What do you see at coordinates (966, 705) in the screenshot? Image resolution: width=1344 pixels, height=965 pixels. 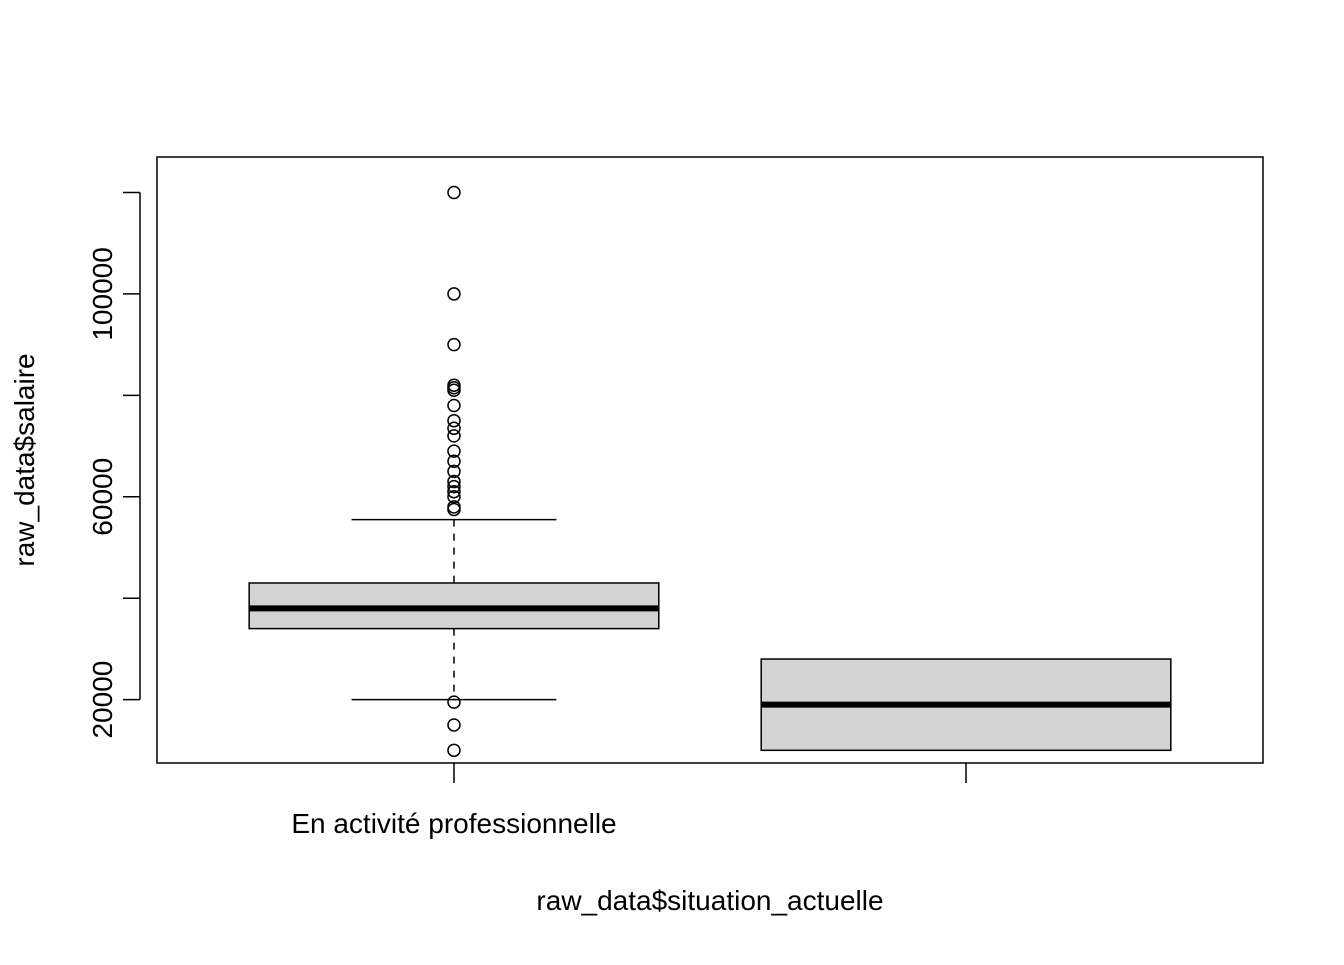 I see `box-group` at bounding box center [966, 705].